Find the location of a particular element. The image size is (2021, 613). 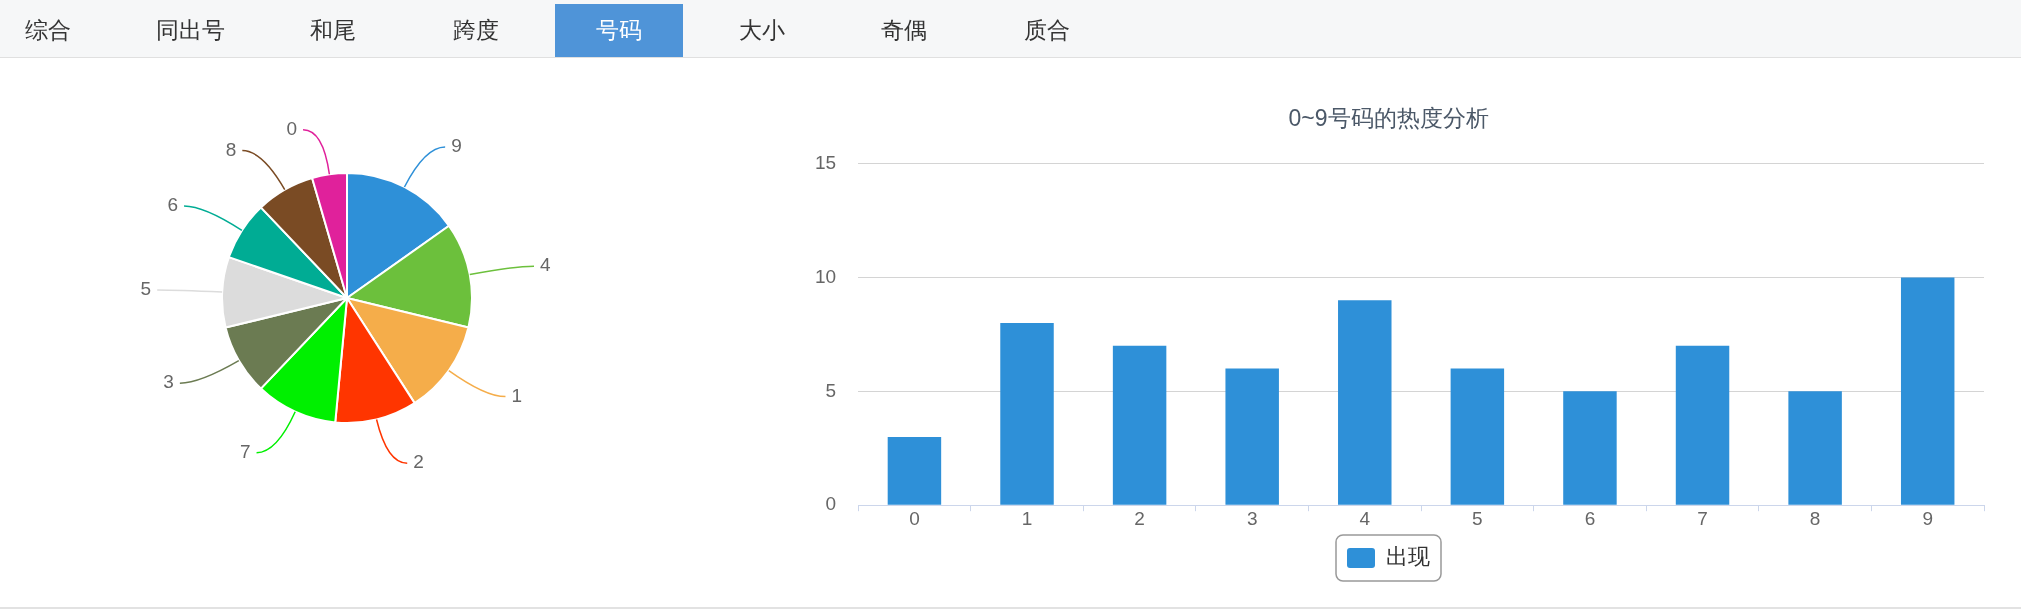

slice-label: 8 is located at coordinates (231, 149).